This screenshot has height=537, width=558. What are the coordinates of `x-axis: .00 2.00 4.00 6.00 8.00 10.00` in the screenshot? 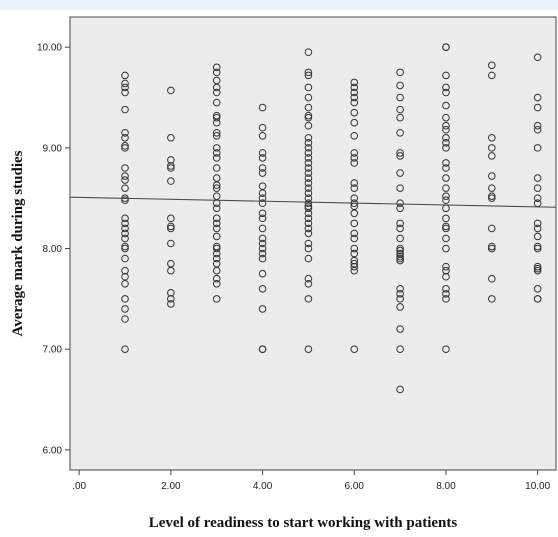 It's located at (311, 481).